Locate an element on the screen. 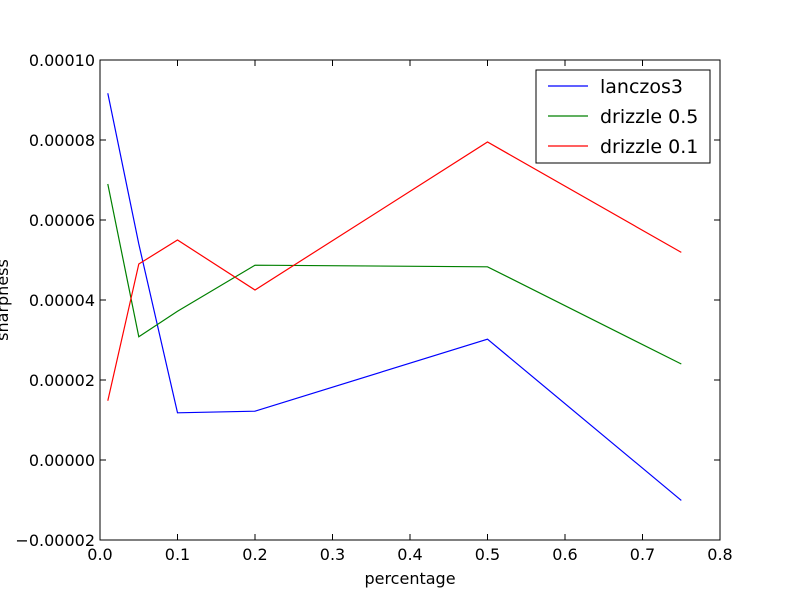 This screenshot has height=600, width=800. x-tick-label: 0.0 is located at coordinates (99, 554).